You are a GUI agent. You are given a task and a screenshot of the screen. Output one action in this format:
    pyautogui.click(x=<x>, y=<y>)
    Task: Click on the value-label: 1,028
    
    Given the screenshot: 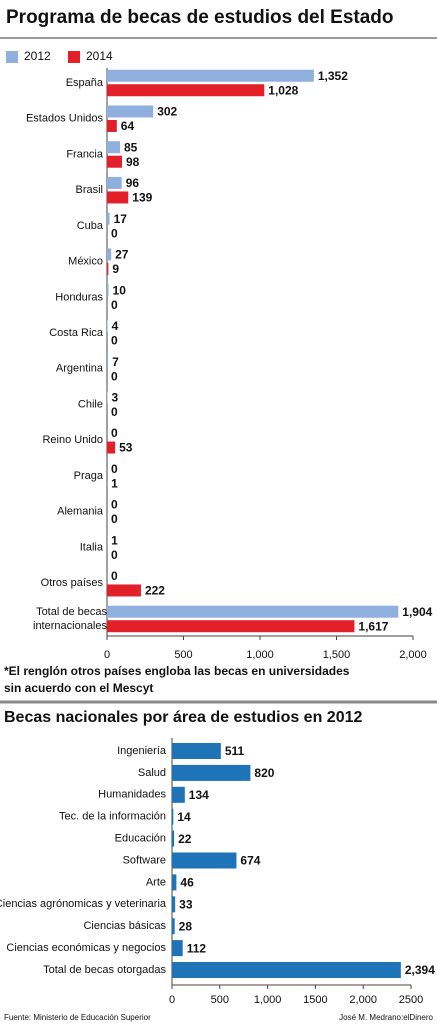 What is the action you would take?
    pyautogui.click(x=283, y=90)
    